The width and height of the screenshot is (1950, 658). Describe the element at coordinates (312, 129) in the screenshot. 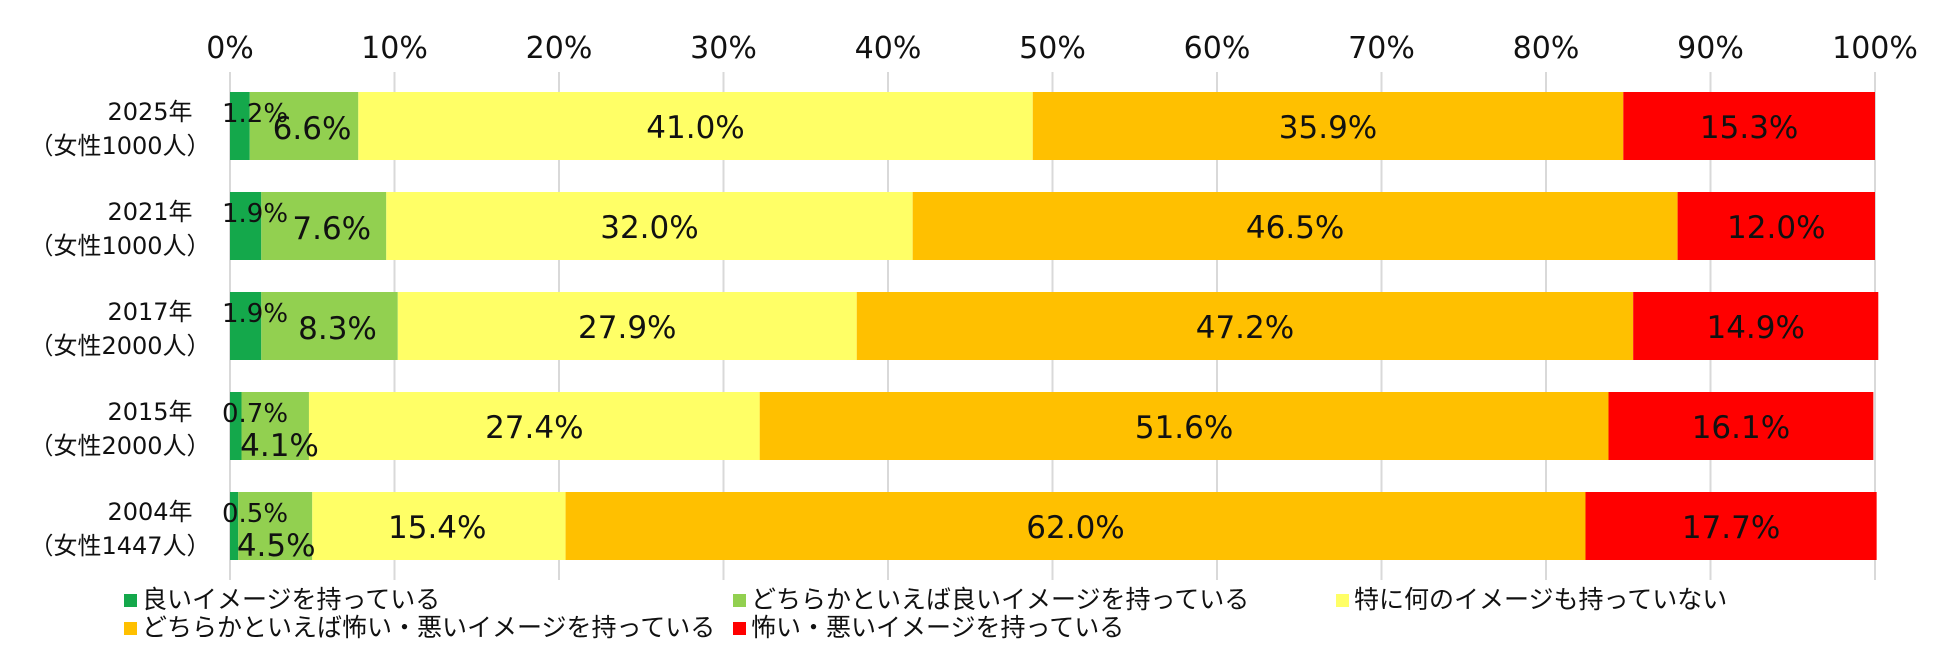

I see `data-label: 6.6%` at that location.